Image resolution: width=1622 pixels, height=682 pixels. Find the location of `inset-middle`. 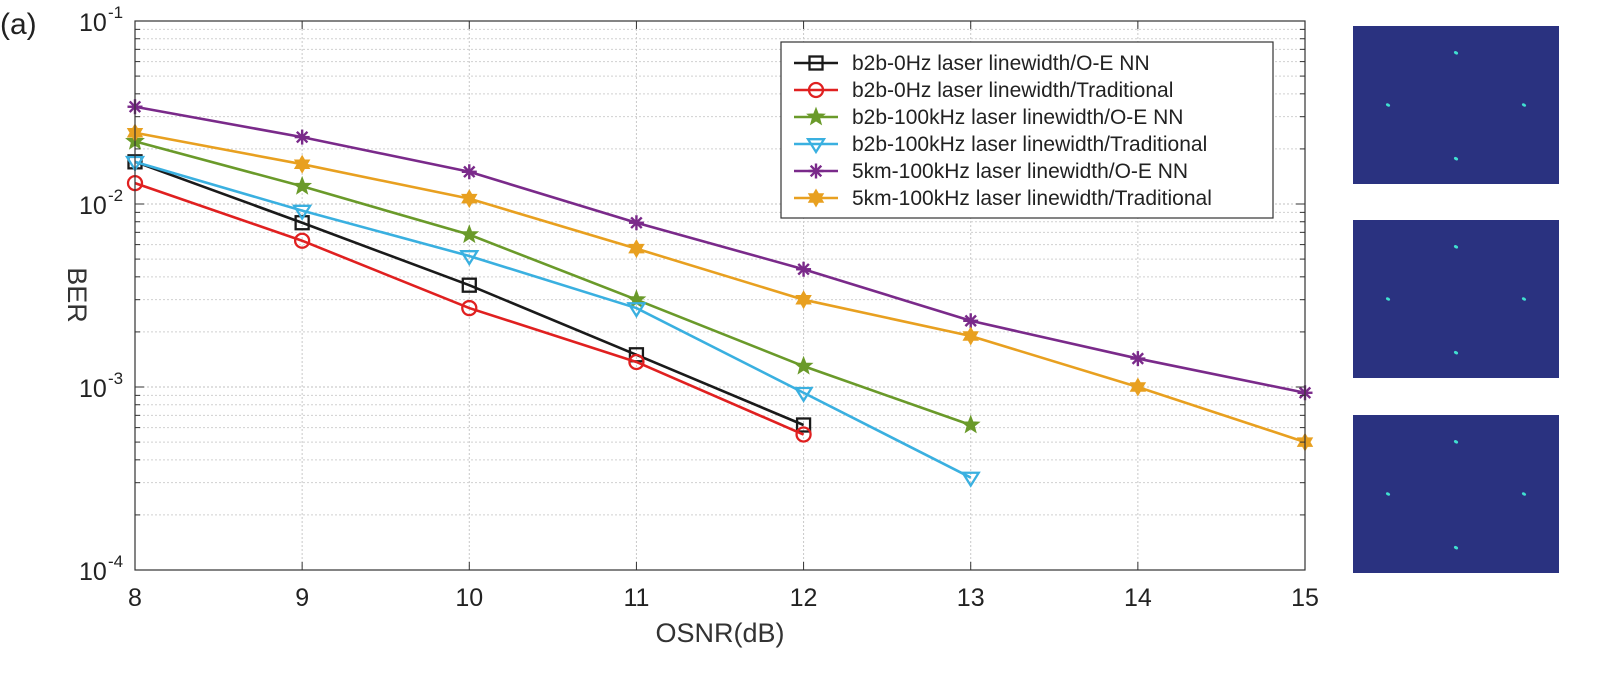

inset-middle is located at coordinates (1456, 299).